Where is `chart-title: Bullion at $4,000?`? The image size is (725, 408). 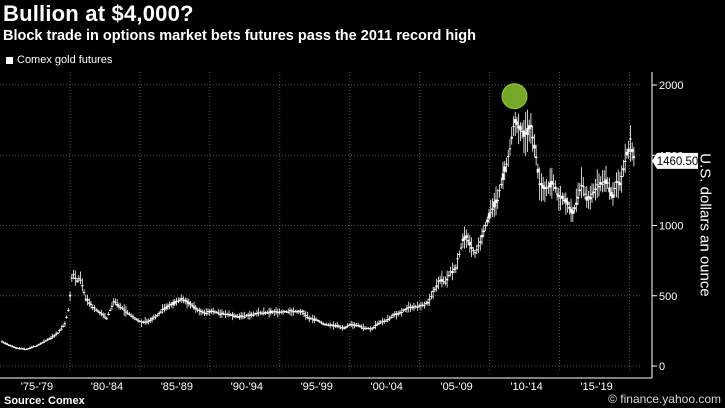 chart-title: Bullion at $4,000? is located at coordinates (98, 13).